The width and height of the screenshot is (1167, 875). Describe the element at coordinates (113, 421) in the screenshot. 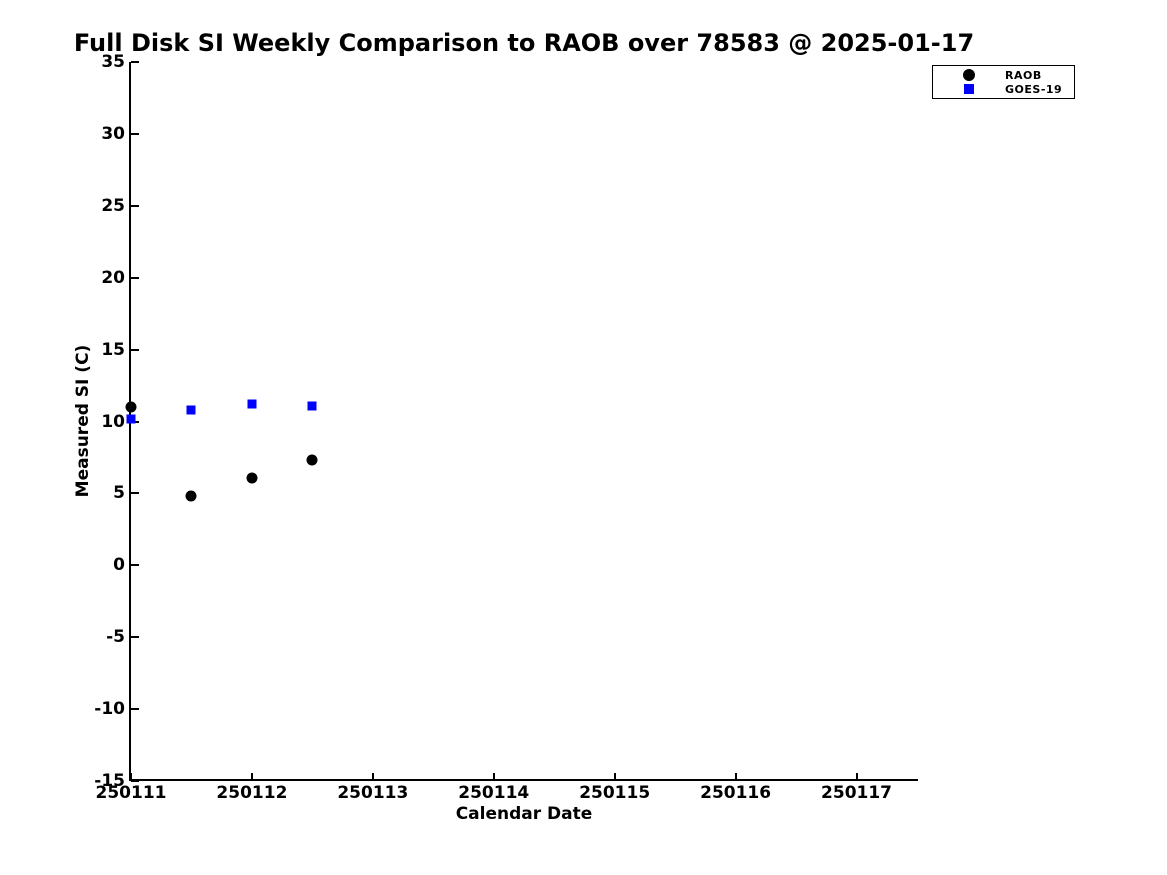

I see `y-tick-label: 10` at that location.